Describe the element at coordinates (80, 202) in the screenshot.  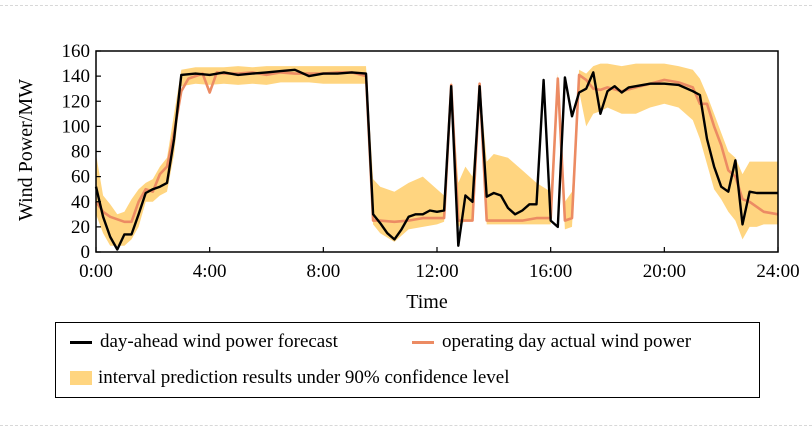
I see `y-tick-label: 40` at that location.